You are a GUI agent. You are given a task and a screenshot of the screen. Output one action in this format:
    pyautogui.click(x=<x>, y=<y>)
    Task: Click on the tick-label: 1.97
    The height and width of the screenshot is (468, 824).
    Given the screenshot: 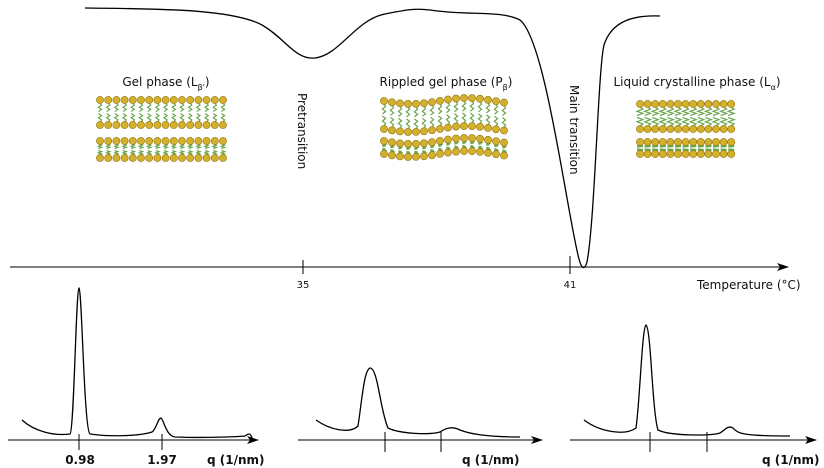 What is the action you would take?
    pyautogui.click(x=162, y=460)
    